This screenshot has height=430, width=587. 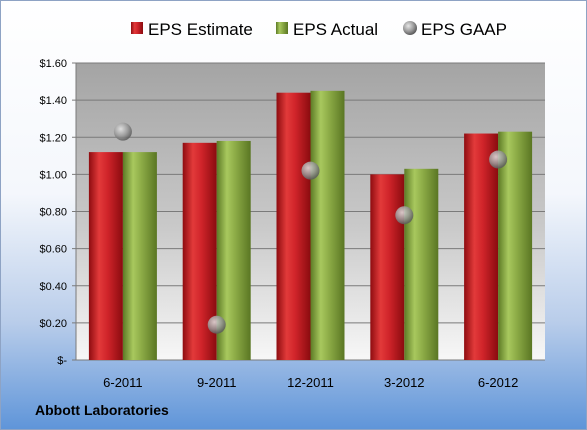 I want to click on y-tick-label: $-, so click(x=62, y=361).